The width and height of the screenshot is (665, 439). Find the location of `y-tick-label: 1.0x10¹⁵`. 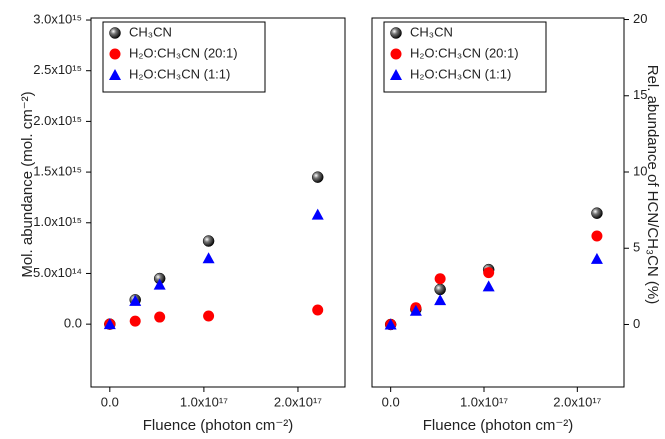

y-tick-label: 1.0x10¹⁵ is located at coordinates (57, 221).